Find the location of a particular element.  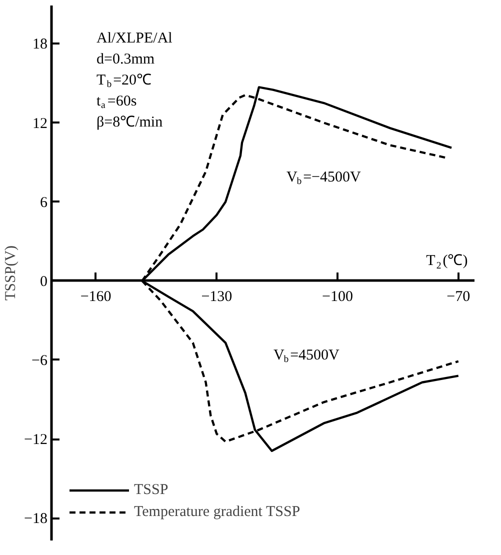

y-tick-label: −18 is located at coordinates (36, 519).